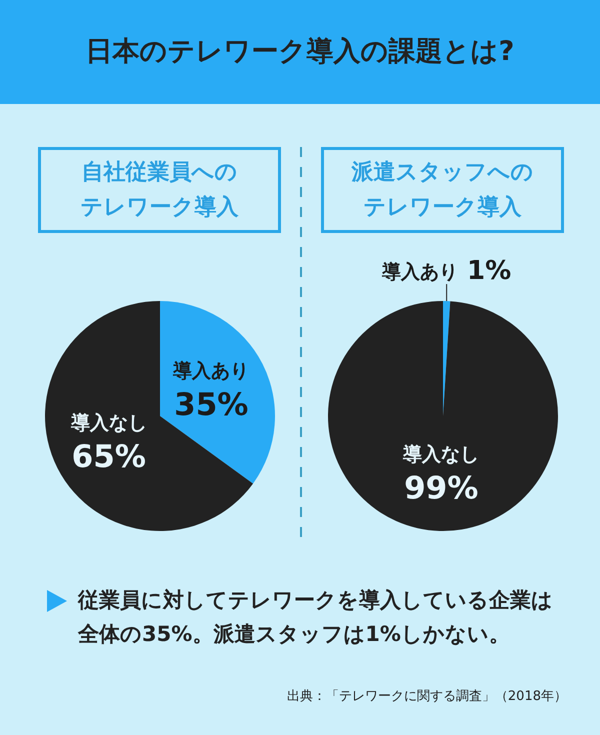  What do you see at coordinates (441, 488) in the screenshot?
I see `data-label: 99%` at bounding box center [441, 488].